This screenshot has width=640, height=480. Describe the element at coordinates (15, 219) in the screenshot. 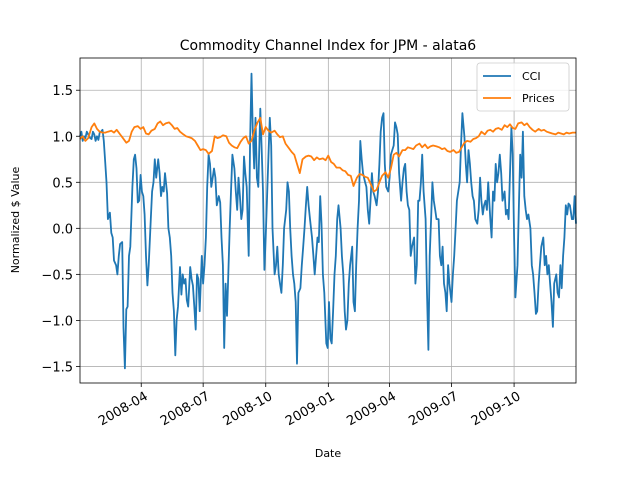

I see `y-axis-label: Normalized $ Value` at that location.